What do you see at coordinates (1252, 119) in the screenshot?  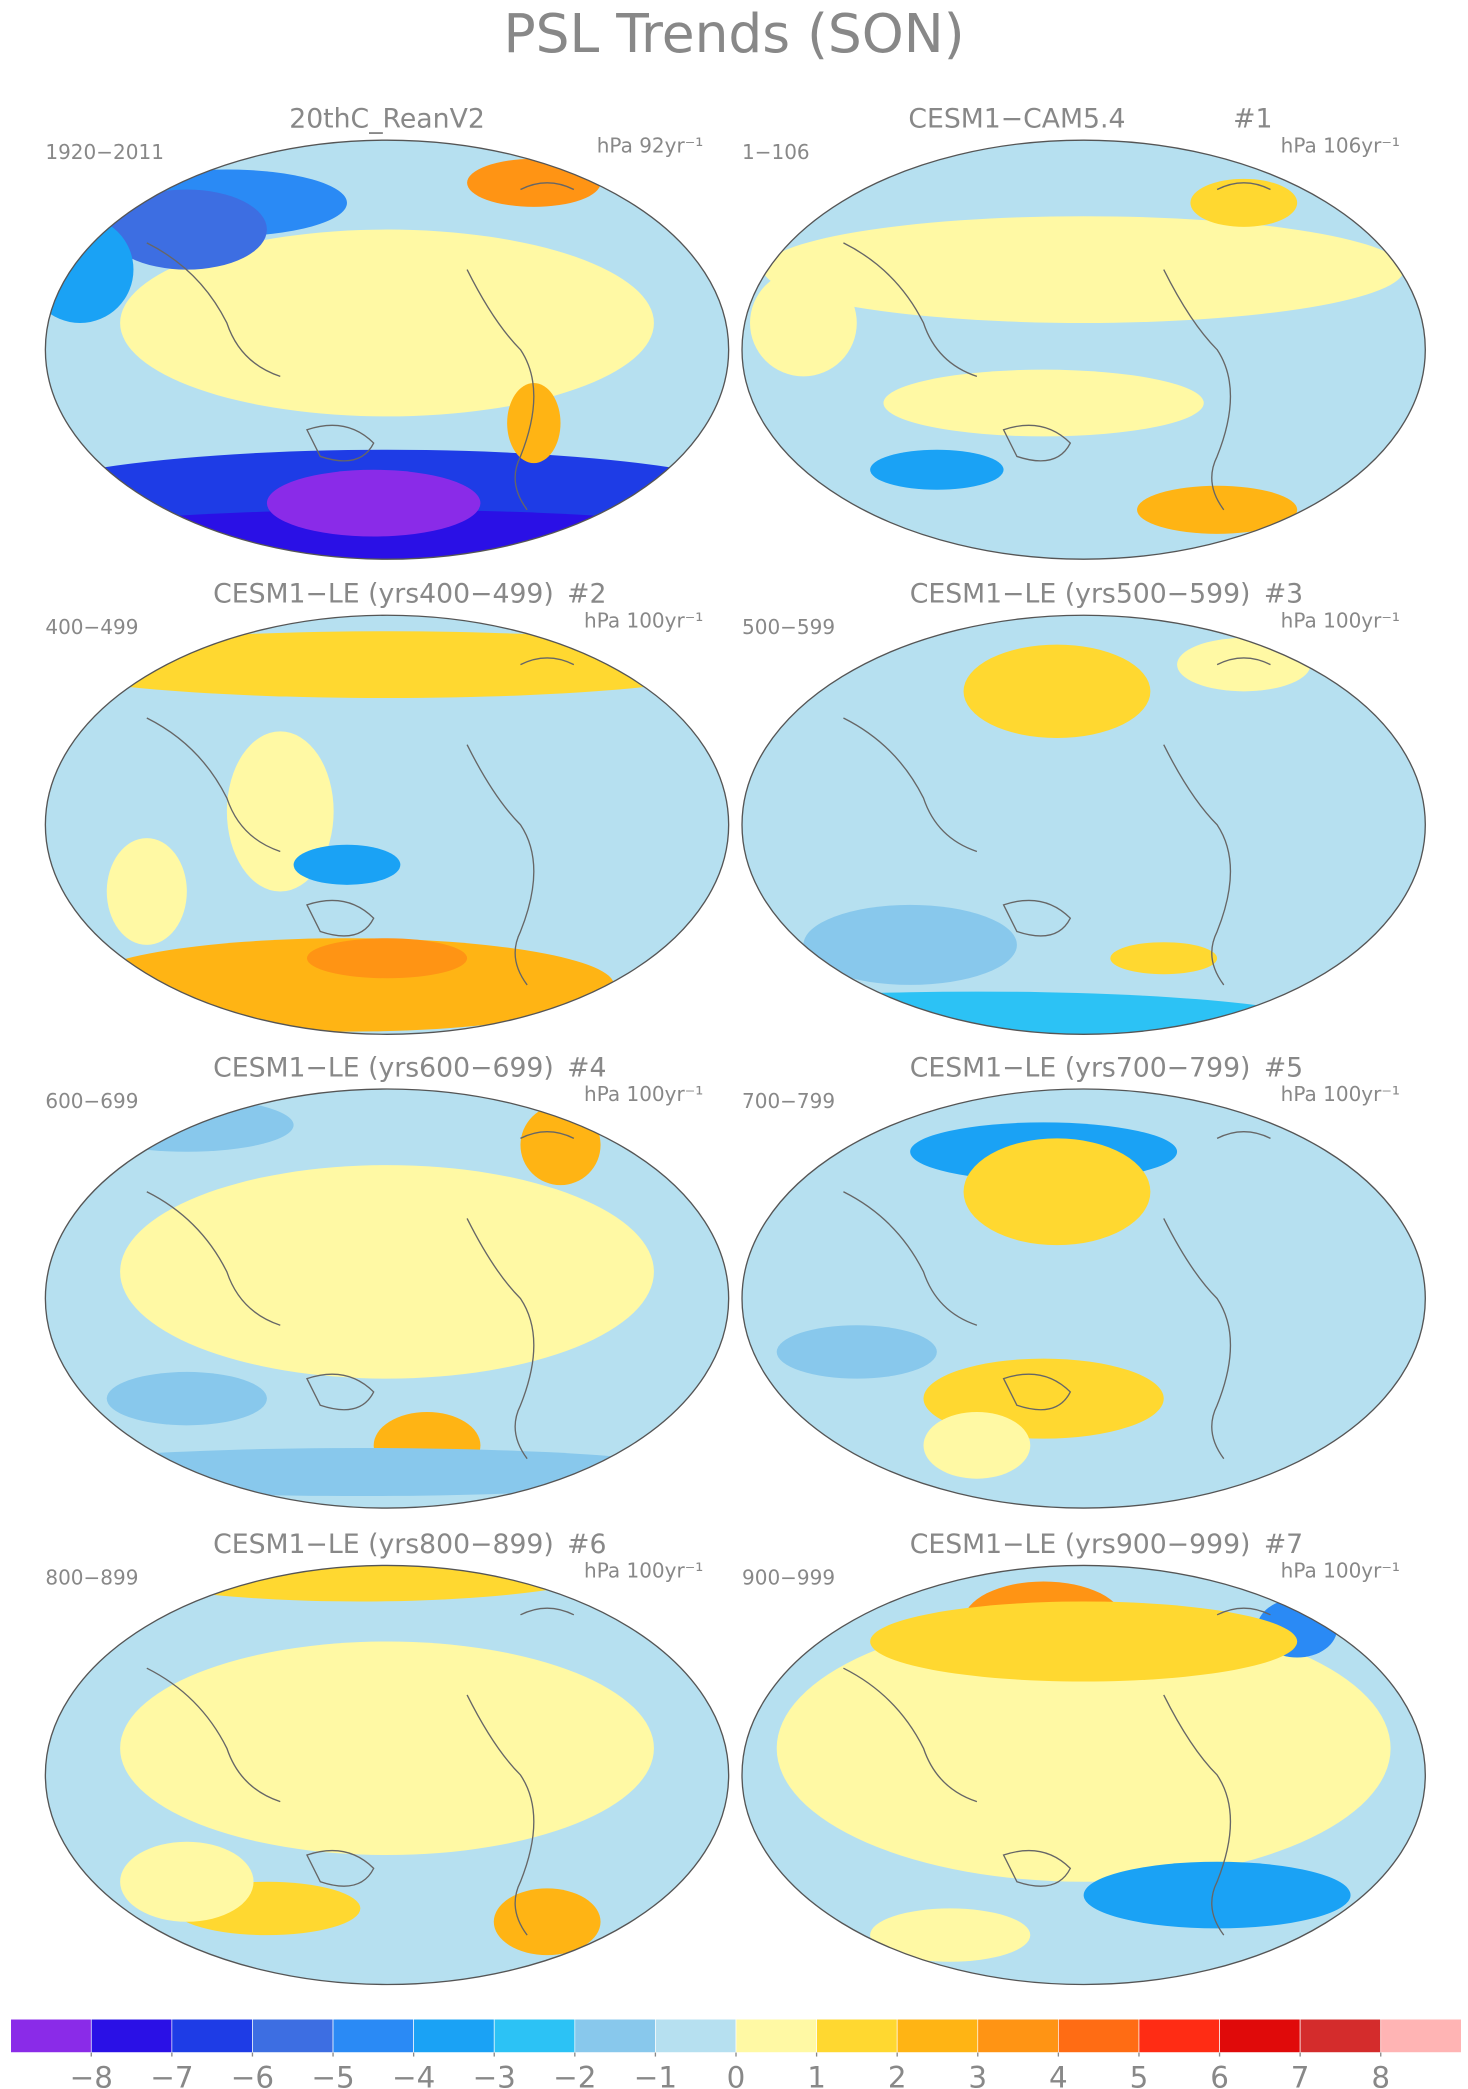 I see `panel-number: #1` at bounding box center [1252, 119].